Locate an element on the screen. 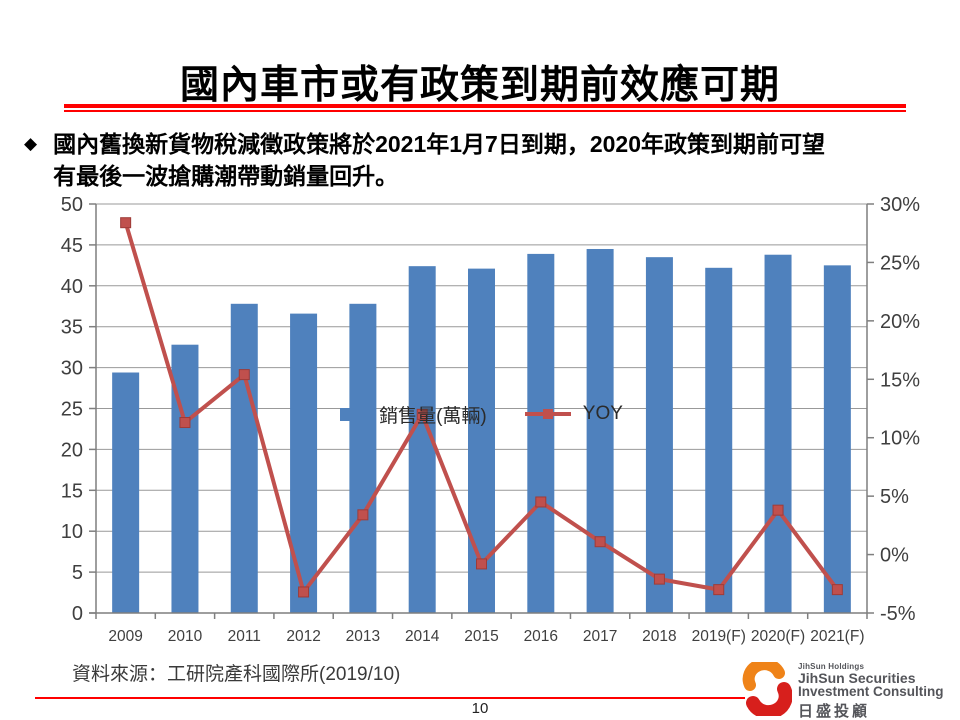  left-axis-label: 30 is located at coordinates (72, 369).